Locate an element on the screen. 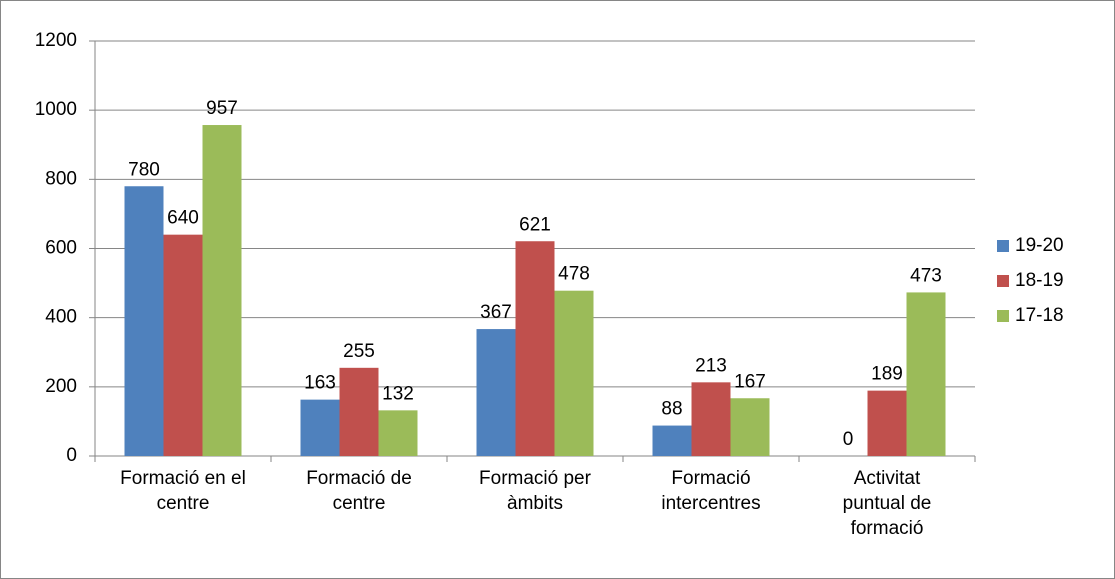 The image size is (1115, 579). data-label: 163 is located at coordinates (320, 383).